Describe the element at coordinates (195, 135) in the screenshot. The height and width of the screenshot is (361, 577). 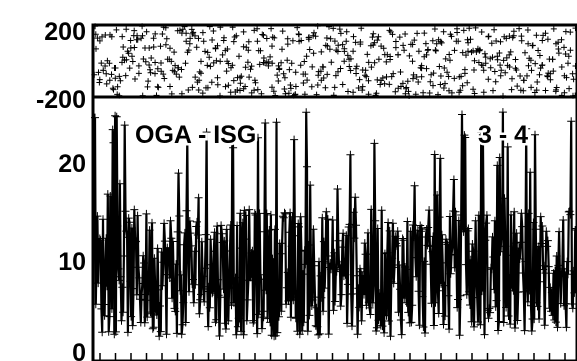
I see `station-pair-annotation: OGA - ISG` at that location.